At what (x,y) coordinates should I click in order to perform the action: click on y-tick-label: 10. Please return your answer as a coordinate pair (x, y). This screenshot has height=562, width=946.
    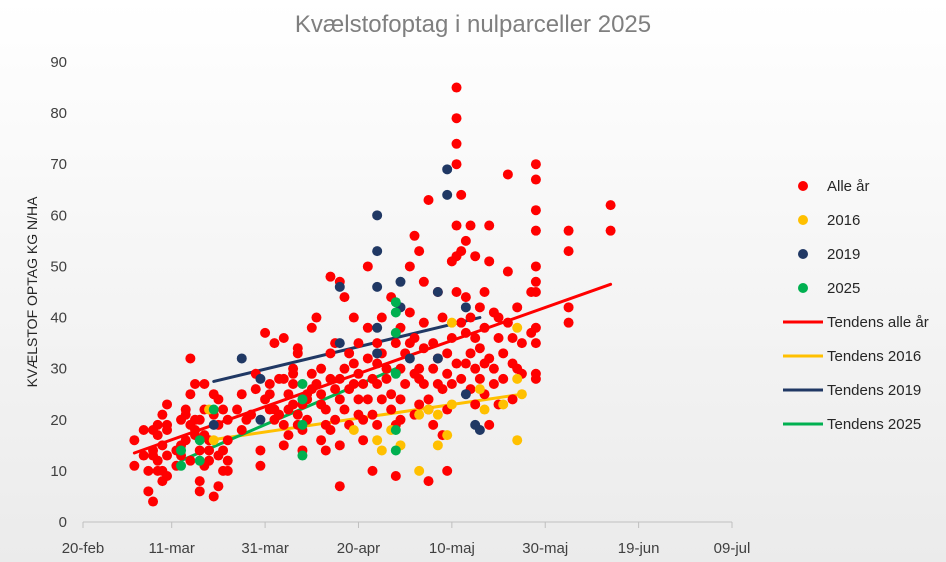
    Looking at the image, I should click on (58, 471).